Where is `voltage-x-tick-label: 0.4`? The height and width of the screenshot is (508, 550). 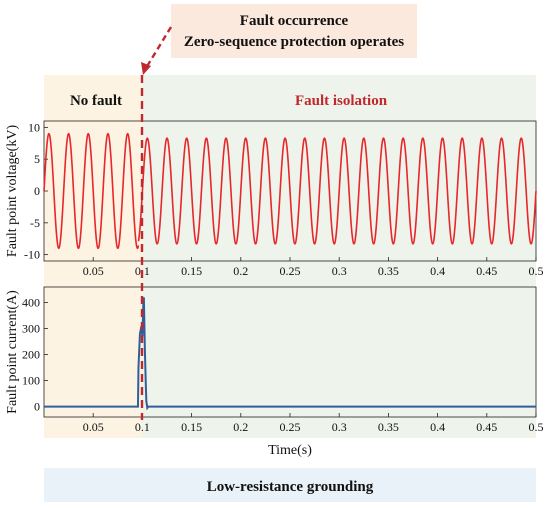
voltage-x-tick-label: 0.4 is located at coordinates (437, 271).